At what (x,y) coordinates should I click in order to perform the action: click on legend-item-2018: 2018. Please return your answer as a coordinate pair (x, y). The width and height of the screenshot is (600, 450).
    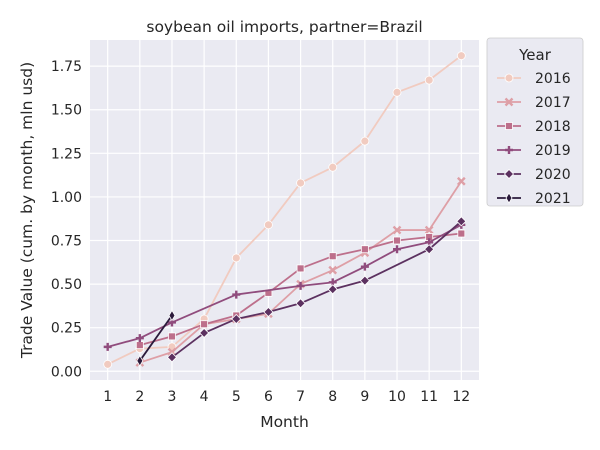
    Looking at the image, I should click on (534, 127).